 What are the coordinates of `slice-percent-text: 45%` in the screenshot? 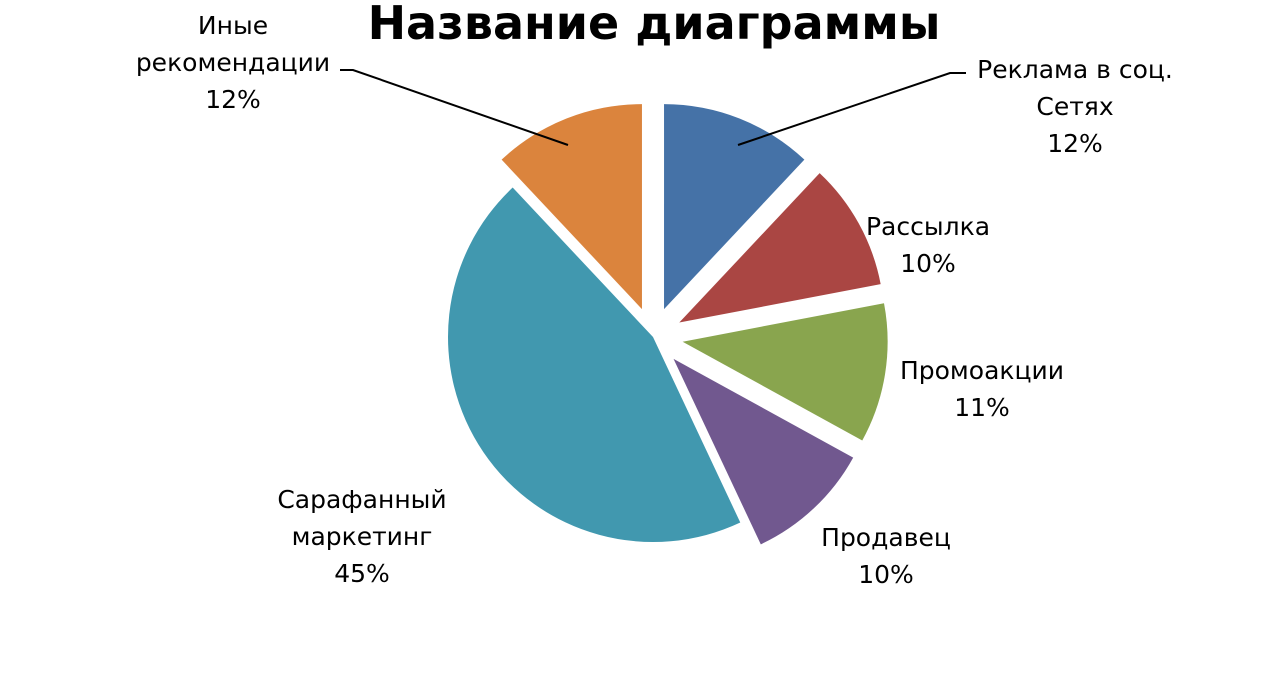 It's located at (362, 573).